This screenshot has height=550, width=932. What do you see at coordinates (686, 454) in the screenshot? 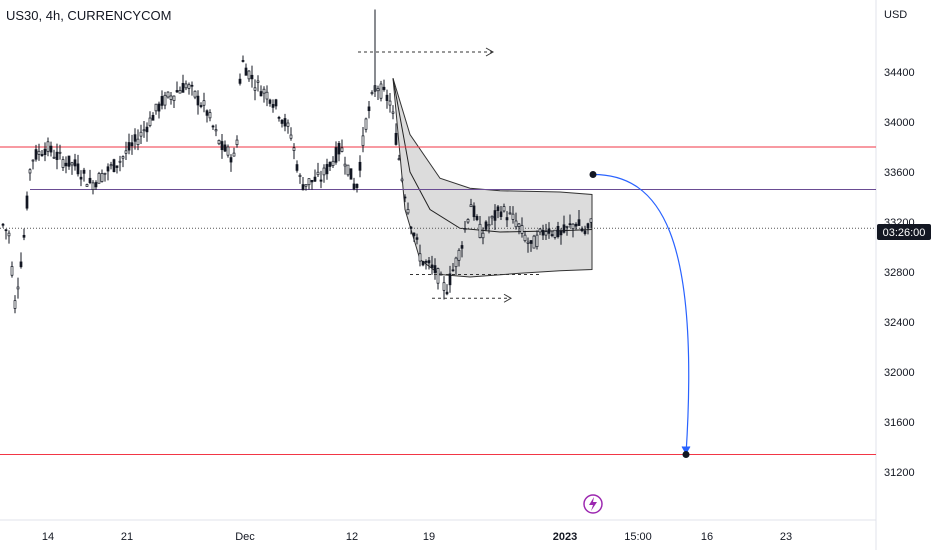
I see `projection-end-dot` at bounding box center [686, 454].